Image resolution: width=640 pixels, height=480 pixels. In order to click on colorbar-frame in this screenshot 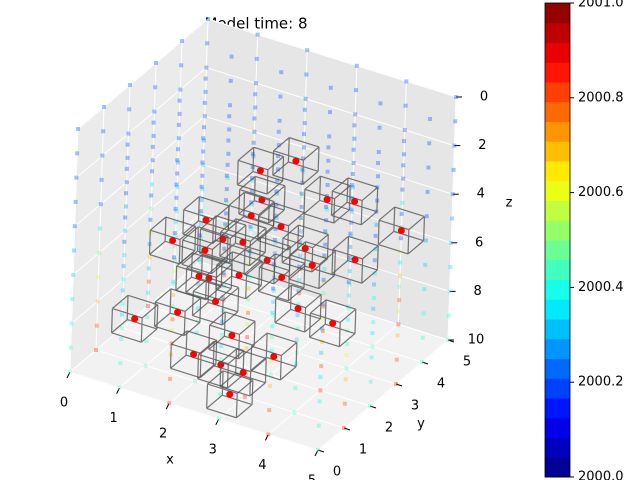, I will do `click(557, 240)`.